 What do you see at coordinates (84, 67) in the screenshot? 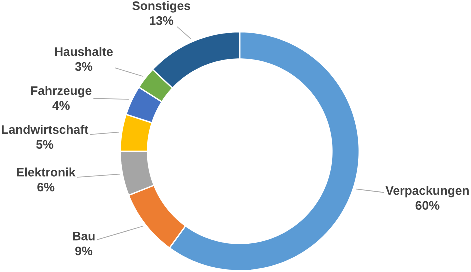
I see `data-label: 3%` at bounding box center [84, 67].